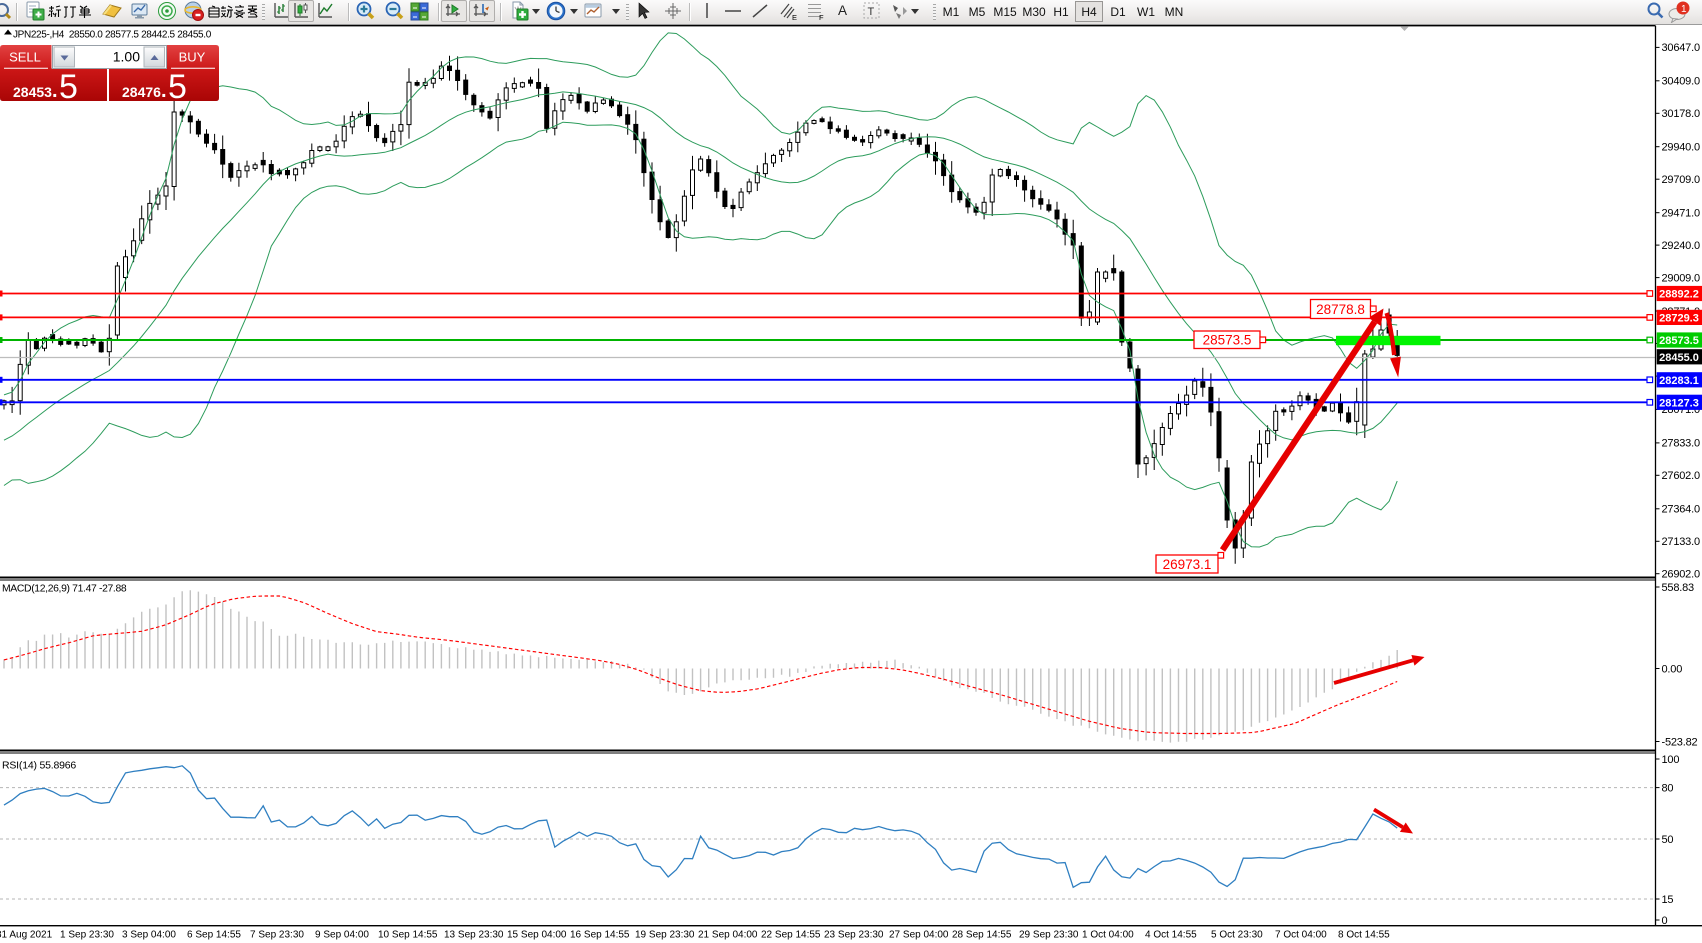 This screenshot has height=943, width=1702. What do you see at coordinates (1340, 309) in the screenshot?
I see `svg-text: 28778.8` at bounding box center [1340, 309].